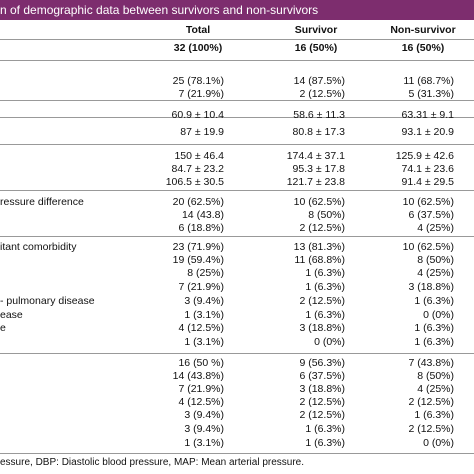 The width and height of the screenshot is (474, 474). What do you see at coordinates (319, 247) in the screenshot?
I see `cell-survivor: 13 (81.3%)` at bounding box center [319, 247].